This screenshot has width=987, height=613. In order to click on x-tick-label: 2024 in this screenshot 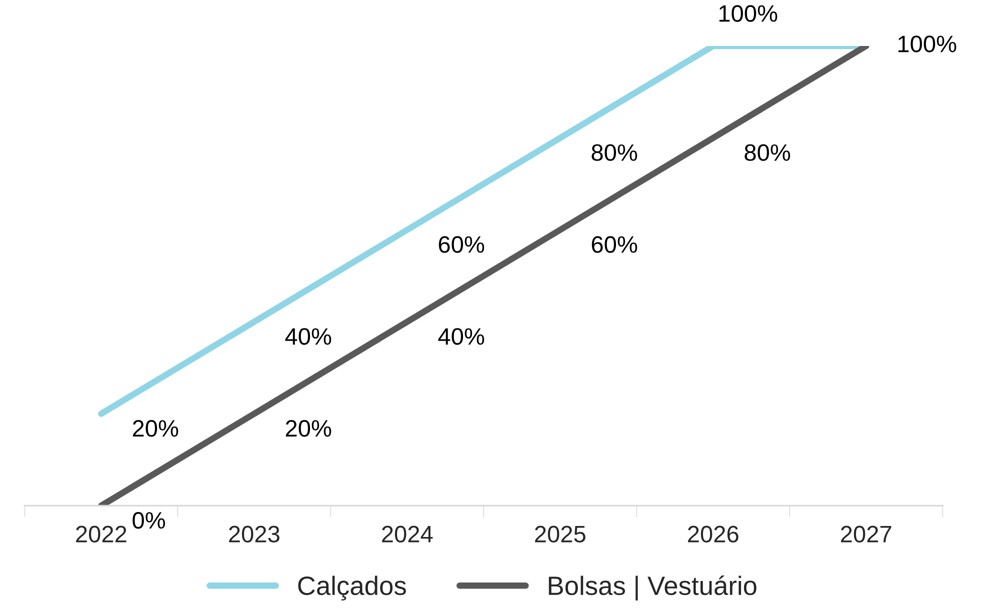, I will do `click(407, 534)`.